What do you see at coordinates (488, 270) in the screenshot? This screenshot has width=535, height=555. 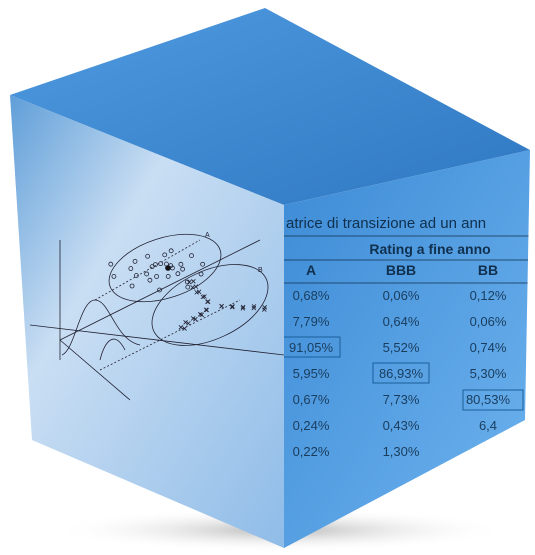 I see `column-header: BB` at bounding box center [488, 270].